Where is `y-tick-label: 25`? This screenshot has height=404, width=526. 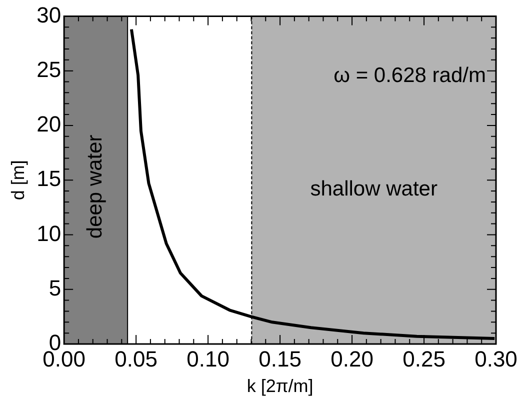 y-tick-label: 25 is located at coordinates (49, 69).